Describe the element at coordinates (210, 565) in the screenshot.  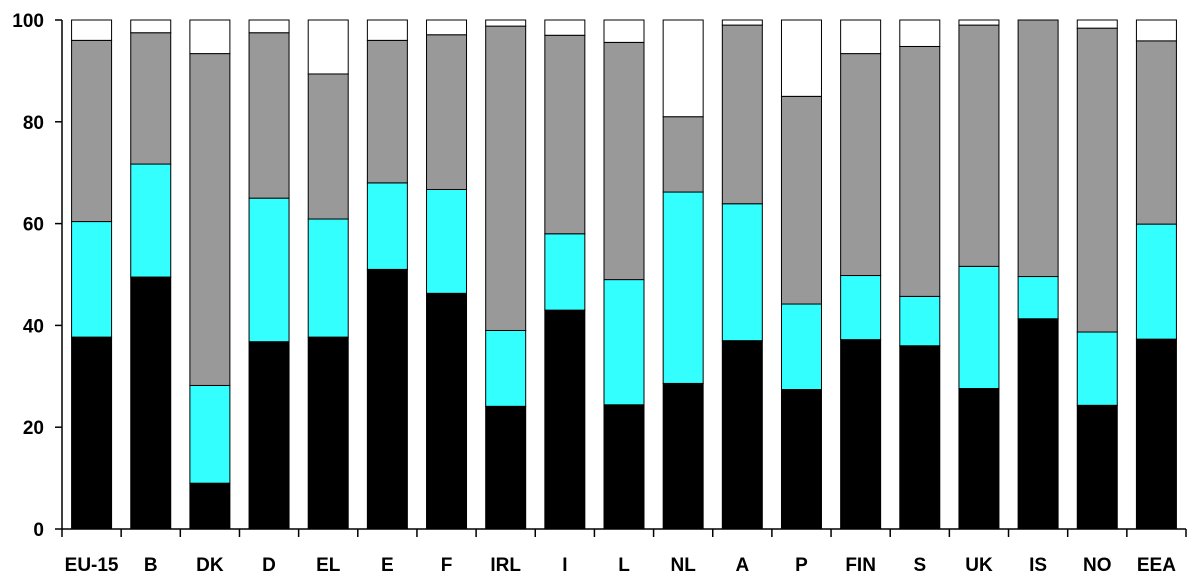
I see `x-tick-label: DK` at that location.